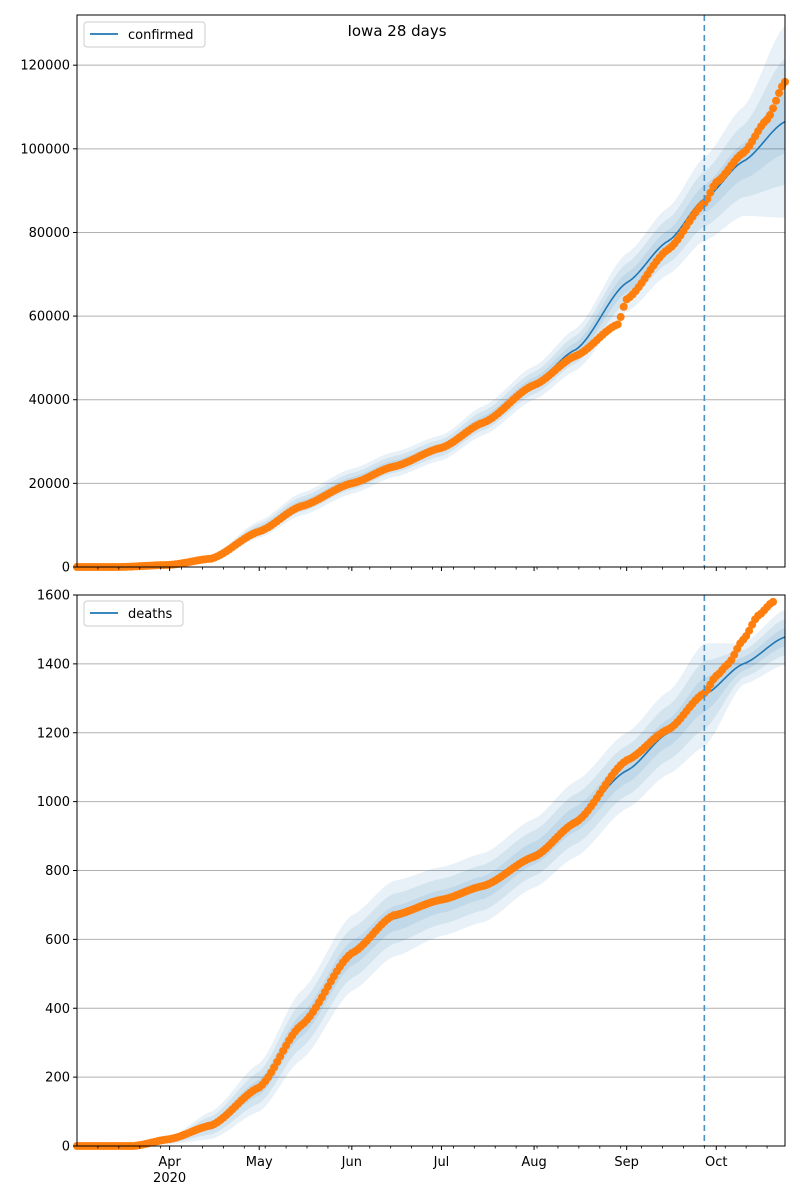 This screenshot has width=800, height=1200. Describe the element at coordinates (53, 802) in the screenshot. I see `y-tick-label: 1000` at that location.